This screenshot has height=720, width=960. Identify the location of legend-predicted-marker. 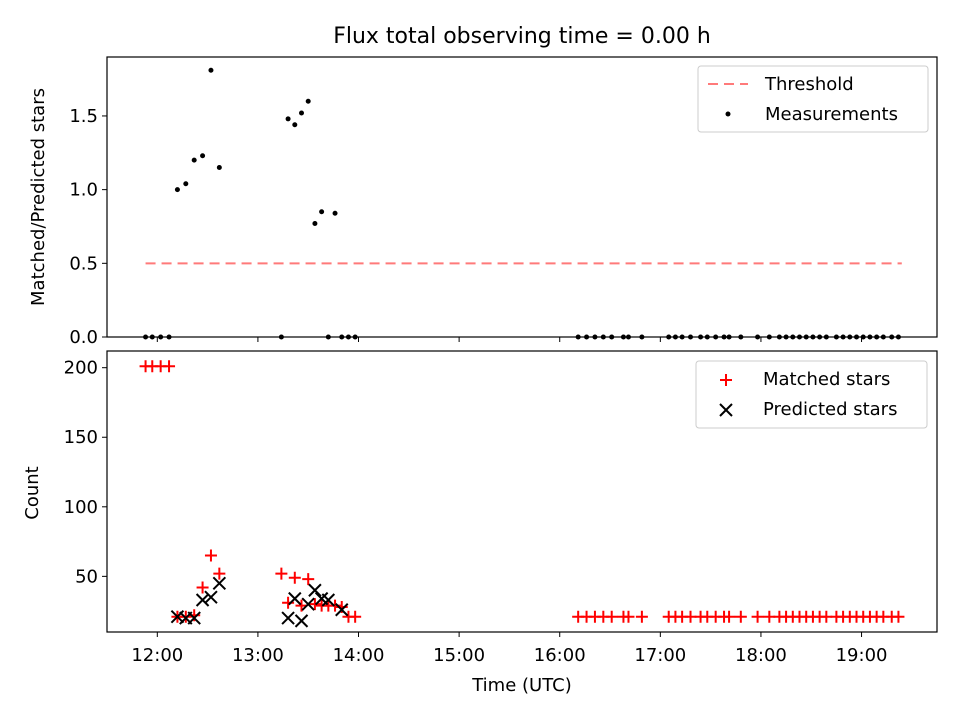
(726, 410).